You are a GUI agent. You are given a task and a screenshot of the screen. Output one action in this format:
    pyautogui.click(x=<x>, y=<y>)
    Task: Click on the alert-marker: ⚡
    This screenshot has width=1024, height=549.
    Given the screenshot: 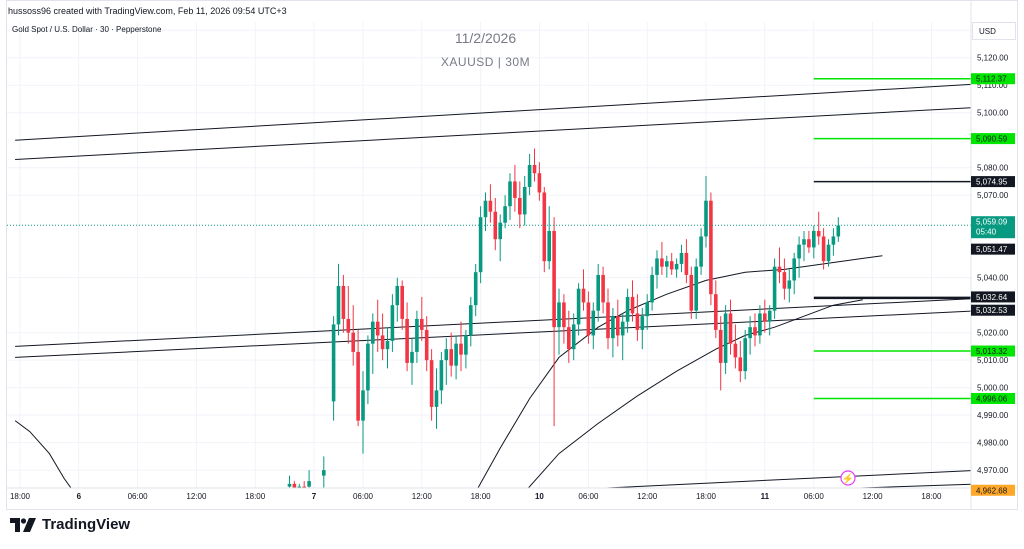 What is the action you would take?
    pyautogui.click(x=848, y=478)
    